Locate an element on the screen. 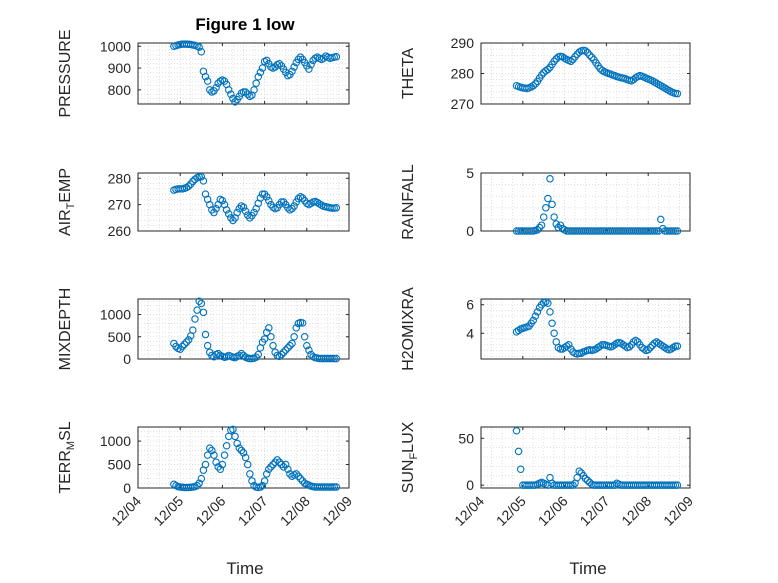 The width and height of the screenshot is (778, 583). y-tick-label: 4 is located at coordinates (470, 333).